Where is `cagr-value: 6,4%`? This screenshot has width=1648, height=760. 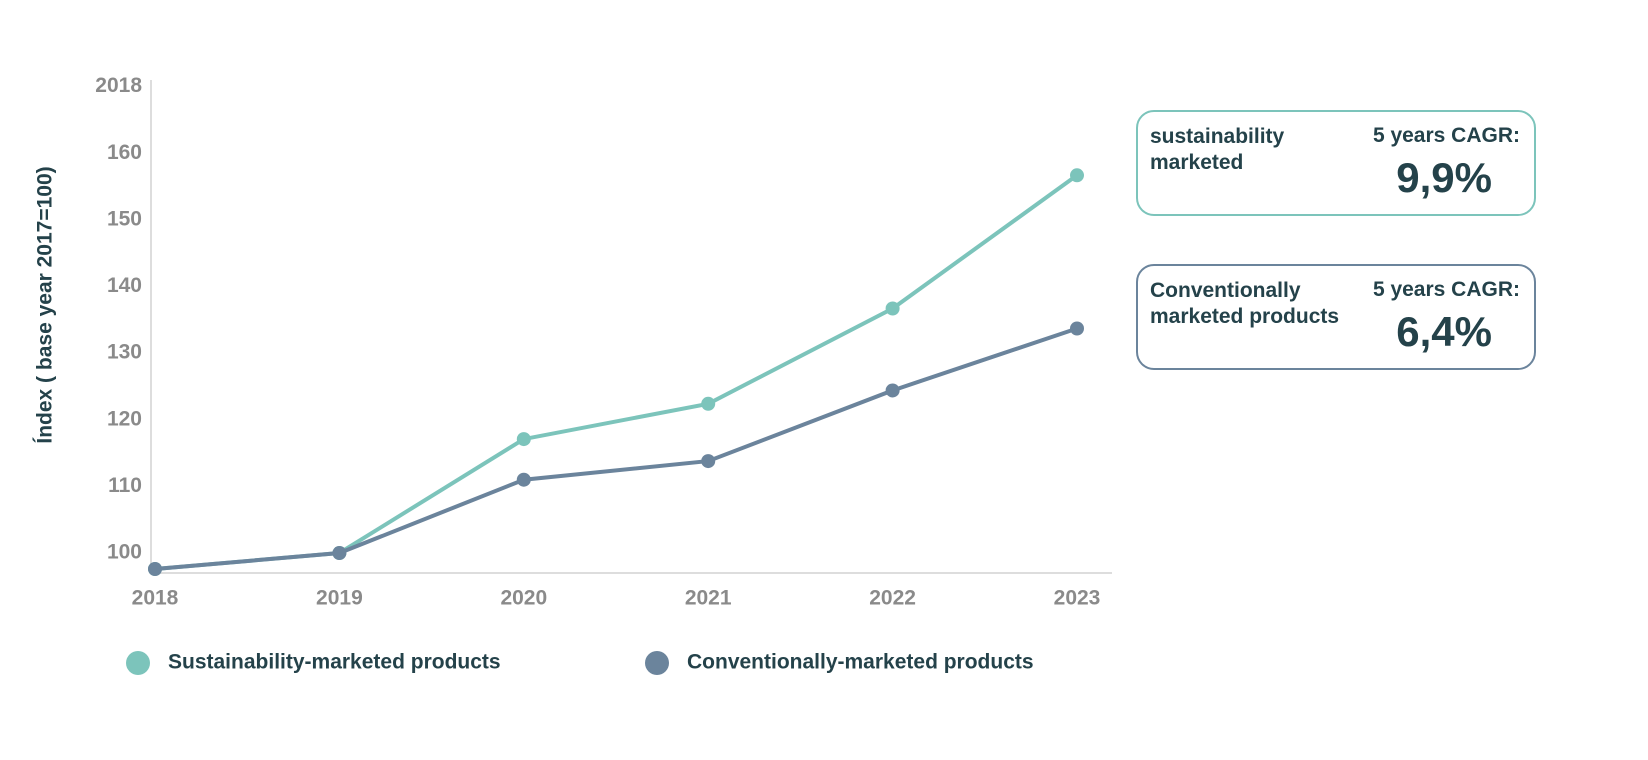 cagr-value: 6,4% is located at coordinates (1444, 331).